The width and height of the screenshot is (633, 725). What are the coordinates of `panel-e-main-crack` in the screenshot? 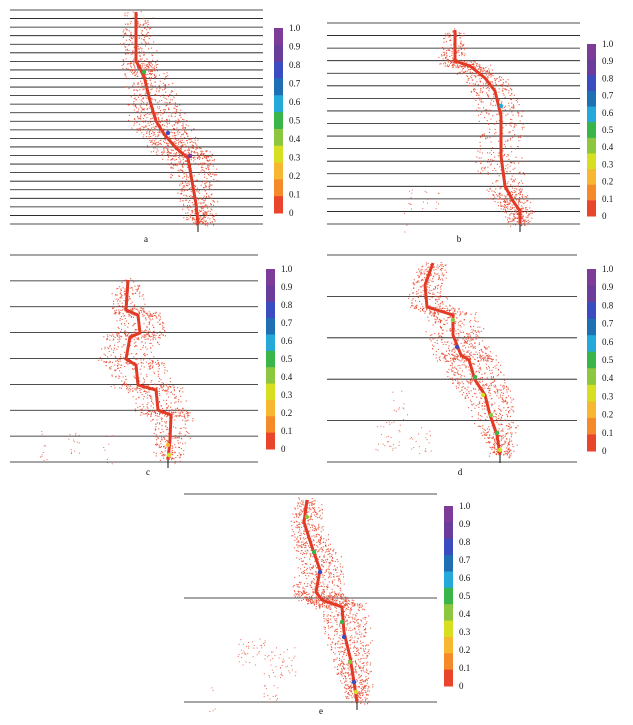 It's located at (330, 601).